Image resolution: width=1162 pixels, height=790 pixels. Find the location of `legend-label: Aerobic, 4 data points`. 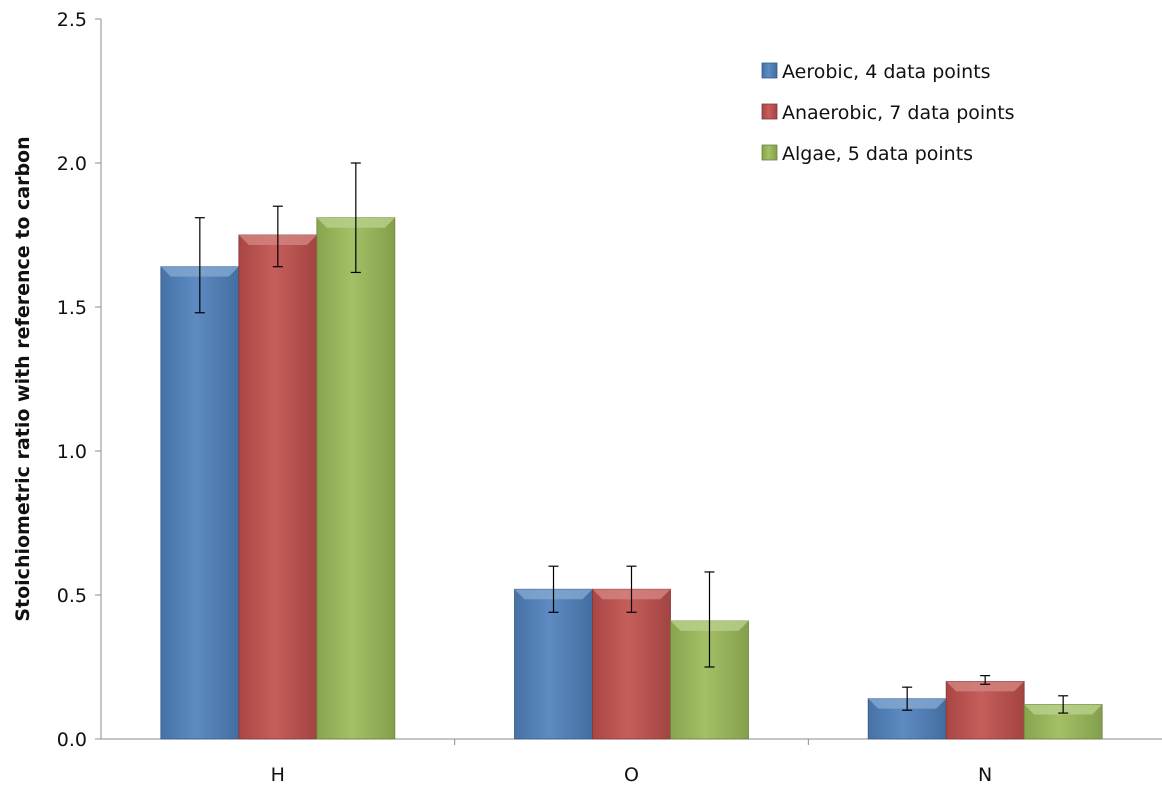

legend-label: Aerobic, 4 data points is located at coordinates (886, 72).